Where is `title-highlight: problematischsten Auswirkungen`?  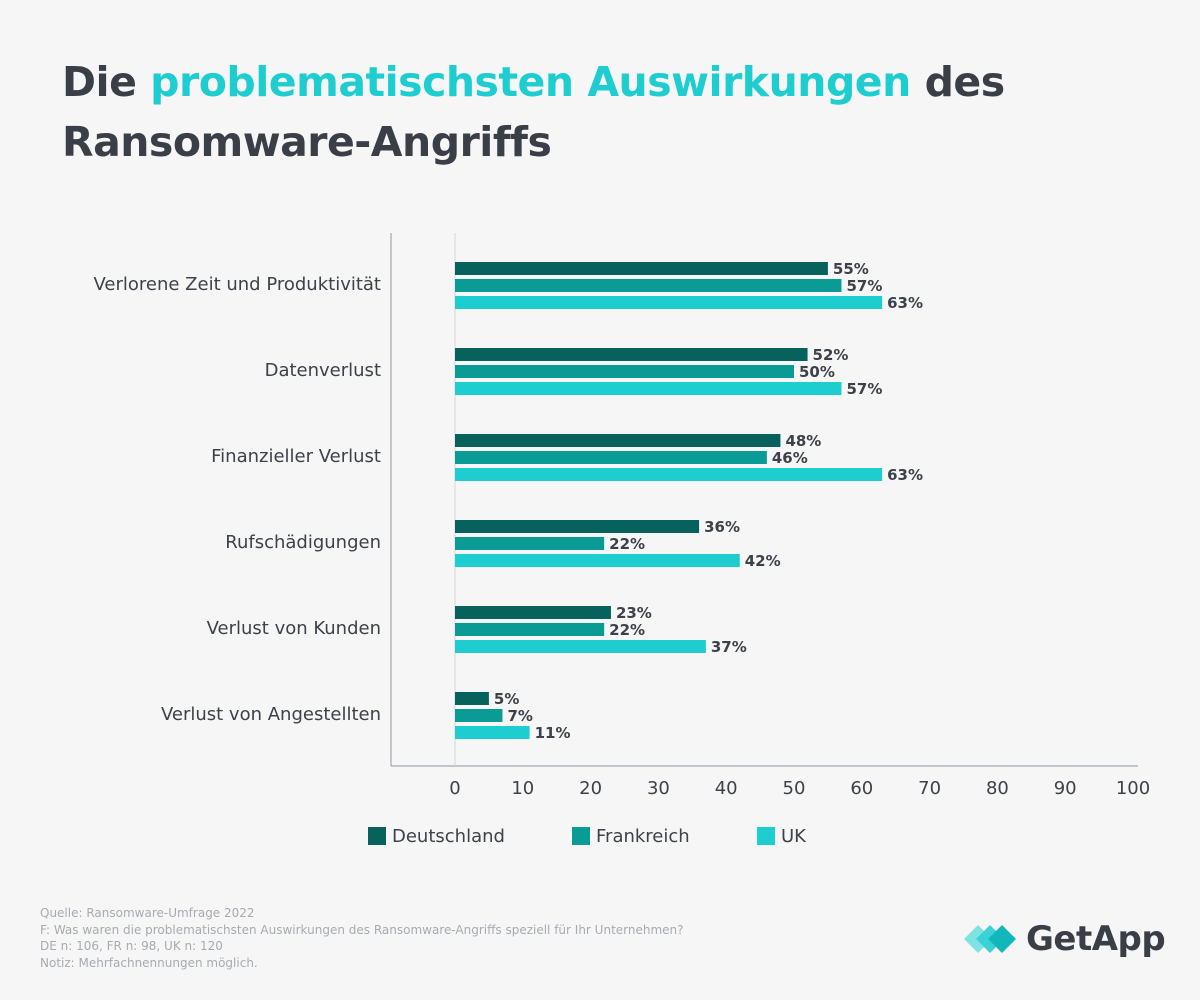
title-highlight: problematischsten Auswirkungen is located at coordinates (530, 82).